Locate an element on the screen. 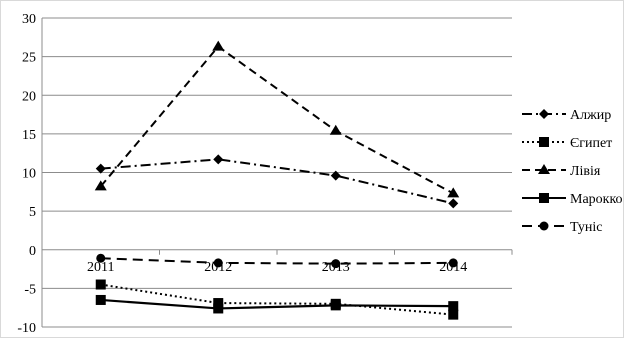  legend-item: Туніс is located at coordinates (562, 227).